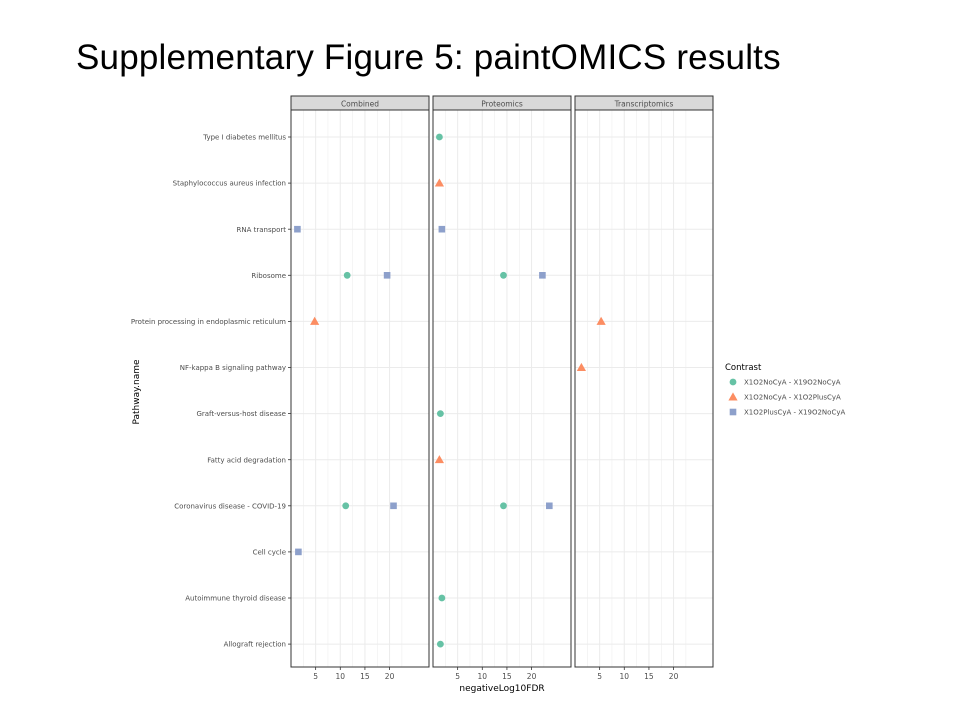 Image resolution: width=960 pixels, height=720 pixels. Describe the element at coordinates (244, 138) in the screenshot. I see `y-tick-label: Type I diabetes mellitus` at that location.